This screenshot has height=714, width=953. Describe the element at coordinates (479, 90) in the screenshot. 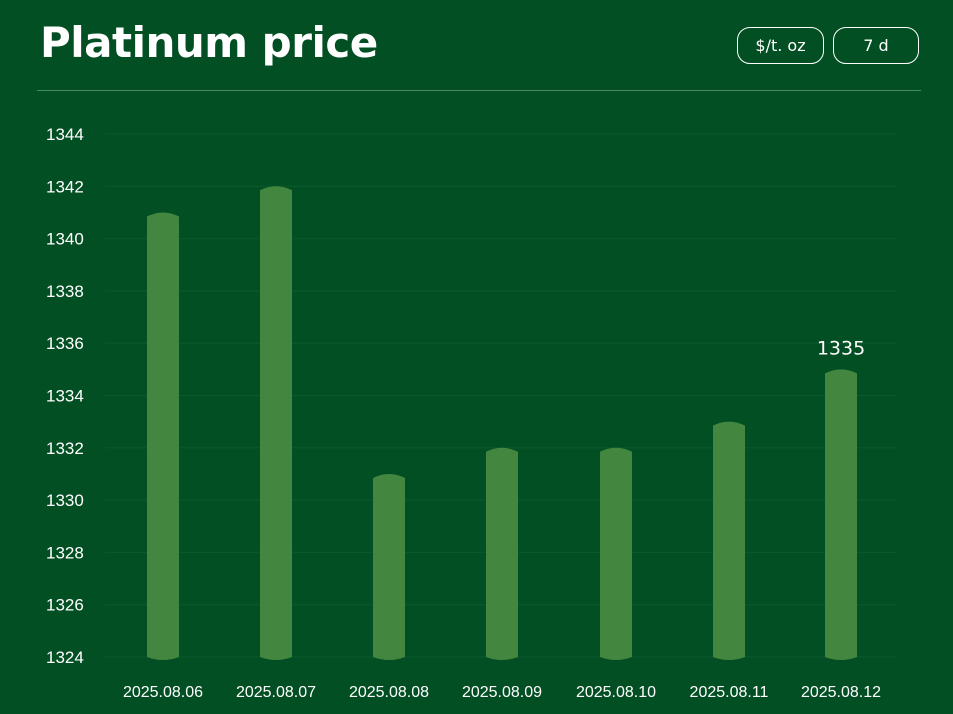

I see `header-divider` at that location.